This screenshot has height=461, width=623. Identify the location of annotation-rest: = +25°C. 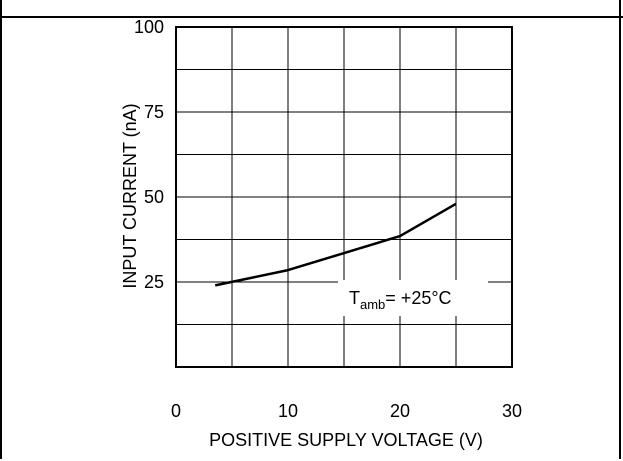
(418, 298).